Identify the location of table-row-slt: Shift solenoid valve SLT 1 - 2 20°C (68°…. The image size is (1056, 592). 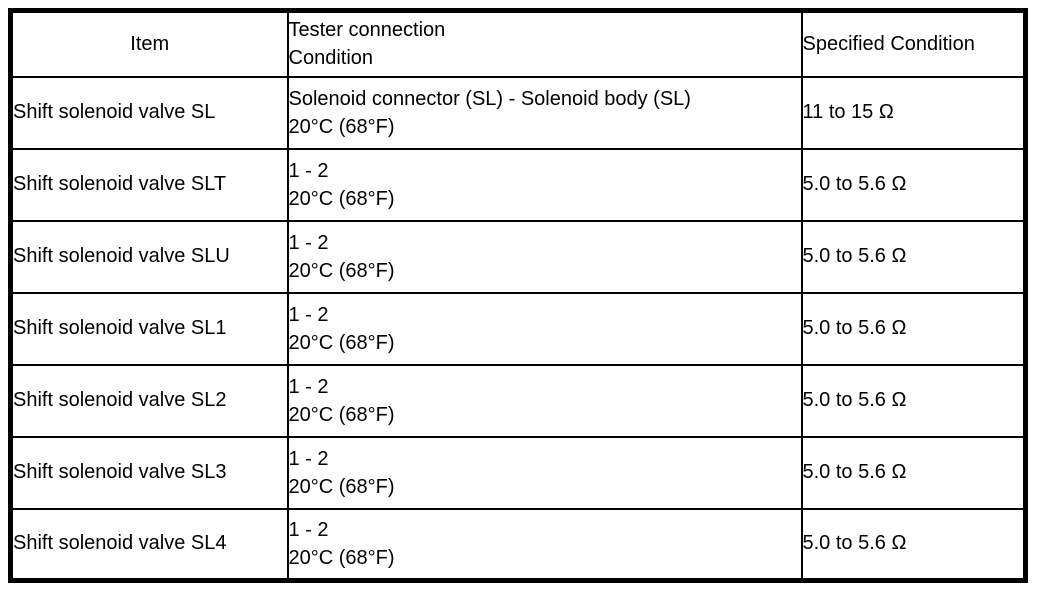
(518, 184).